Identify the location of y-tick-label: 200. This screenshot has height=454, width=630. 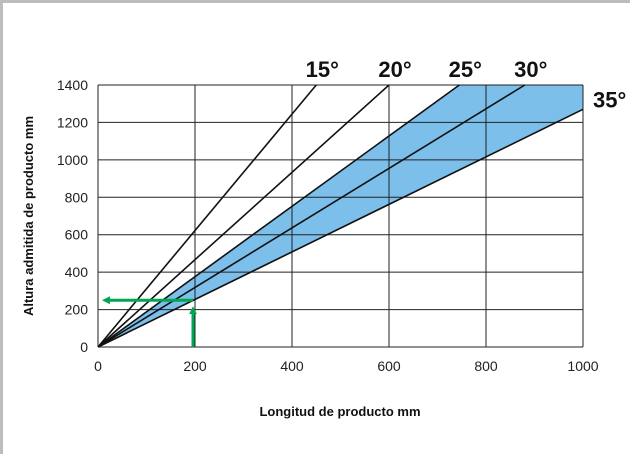
(77, 310).